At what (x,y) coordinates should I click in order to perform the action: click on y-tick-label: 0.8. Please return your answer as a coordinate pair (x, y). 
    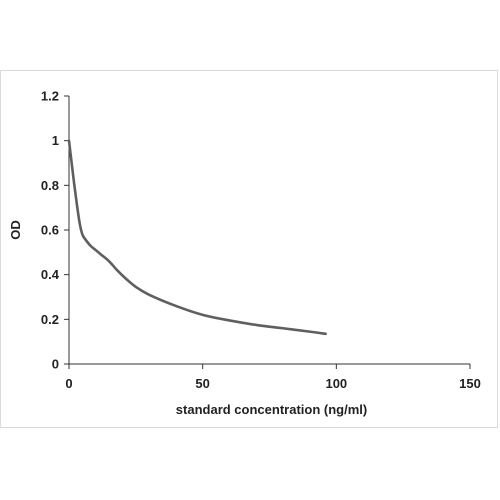
    Looking at the image, I should click on (50, 185).